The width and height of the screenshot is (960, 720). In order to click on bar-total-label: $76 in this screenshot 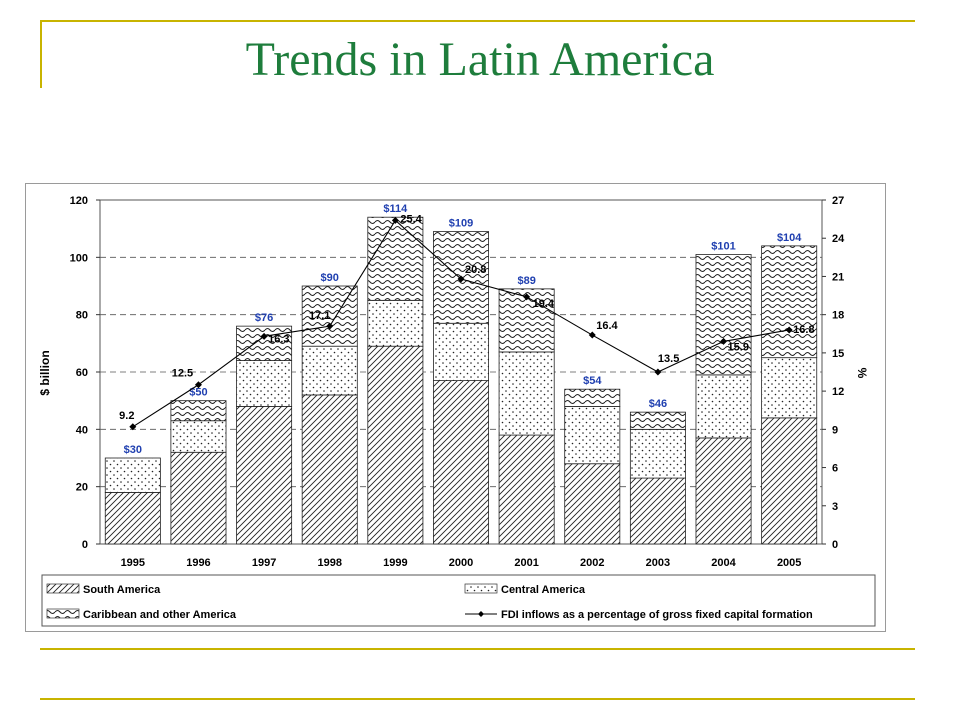, I will do `click(264, 318)`.